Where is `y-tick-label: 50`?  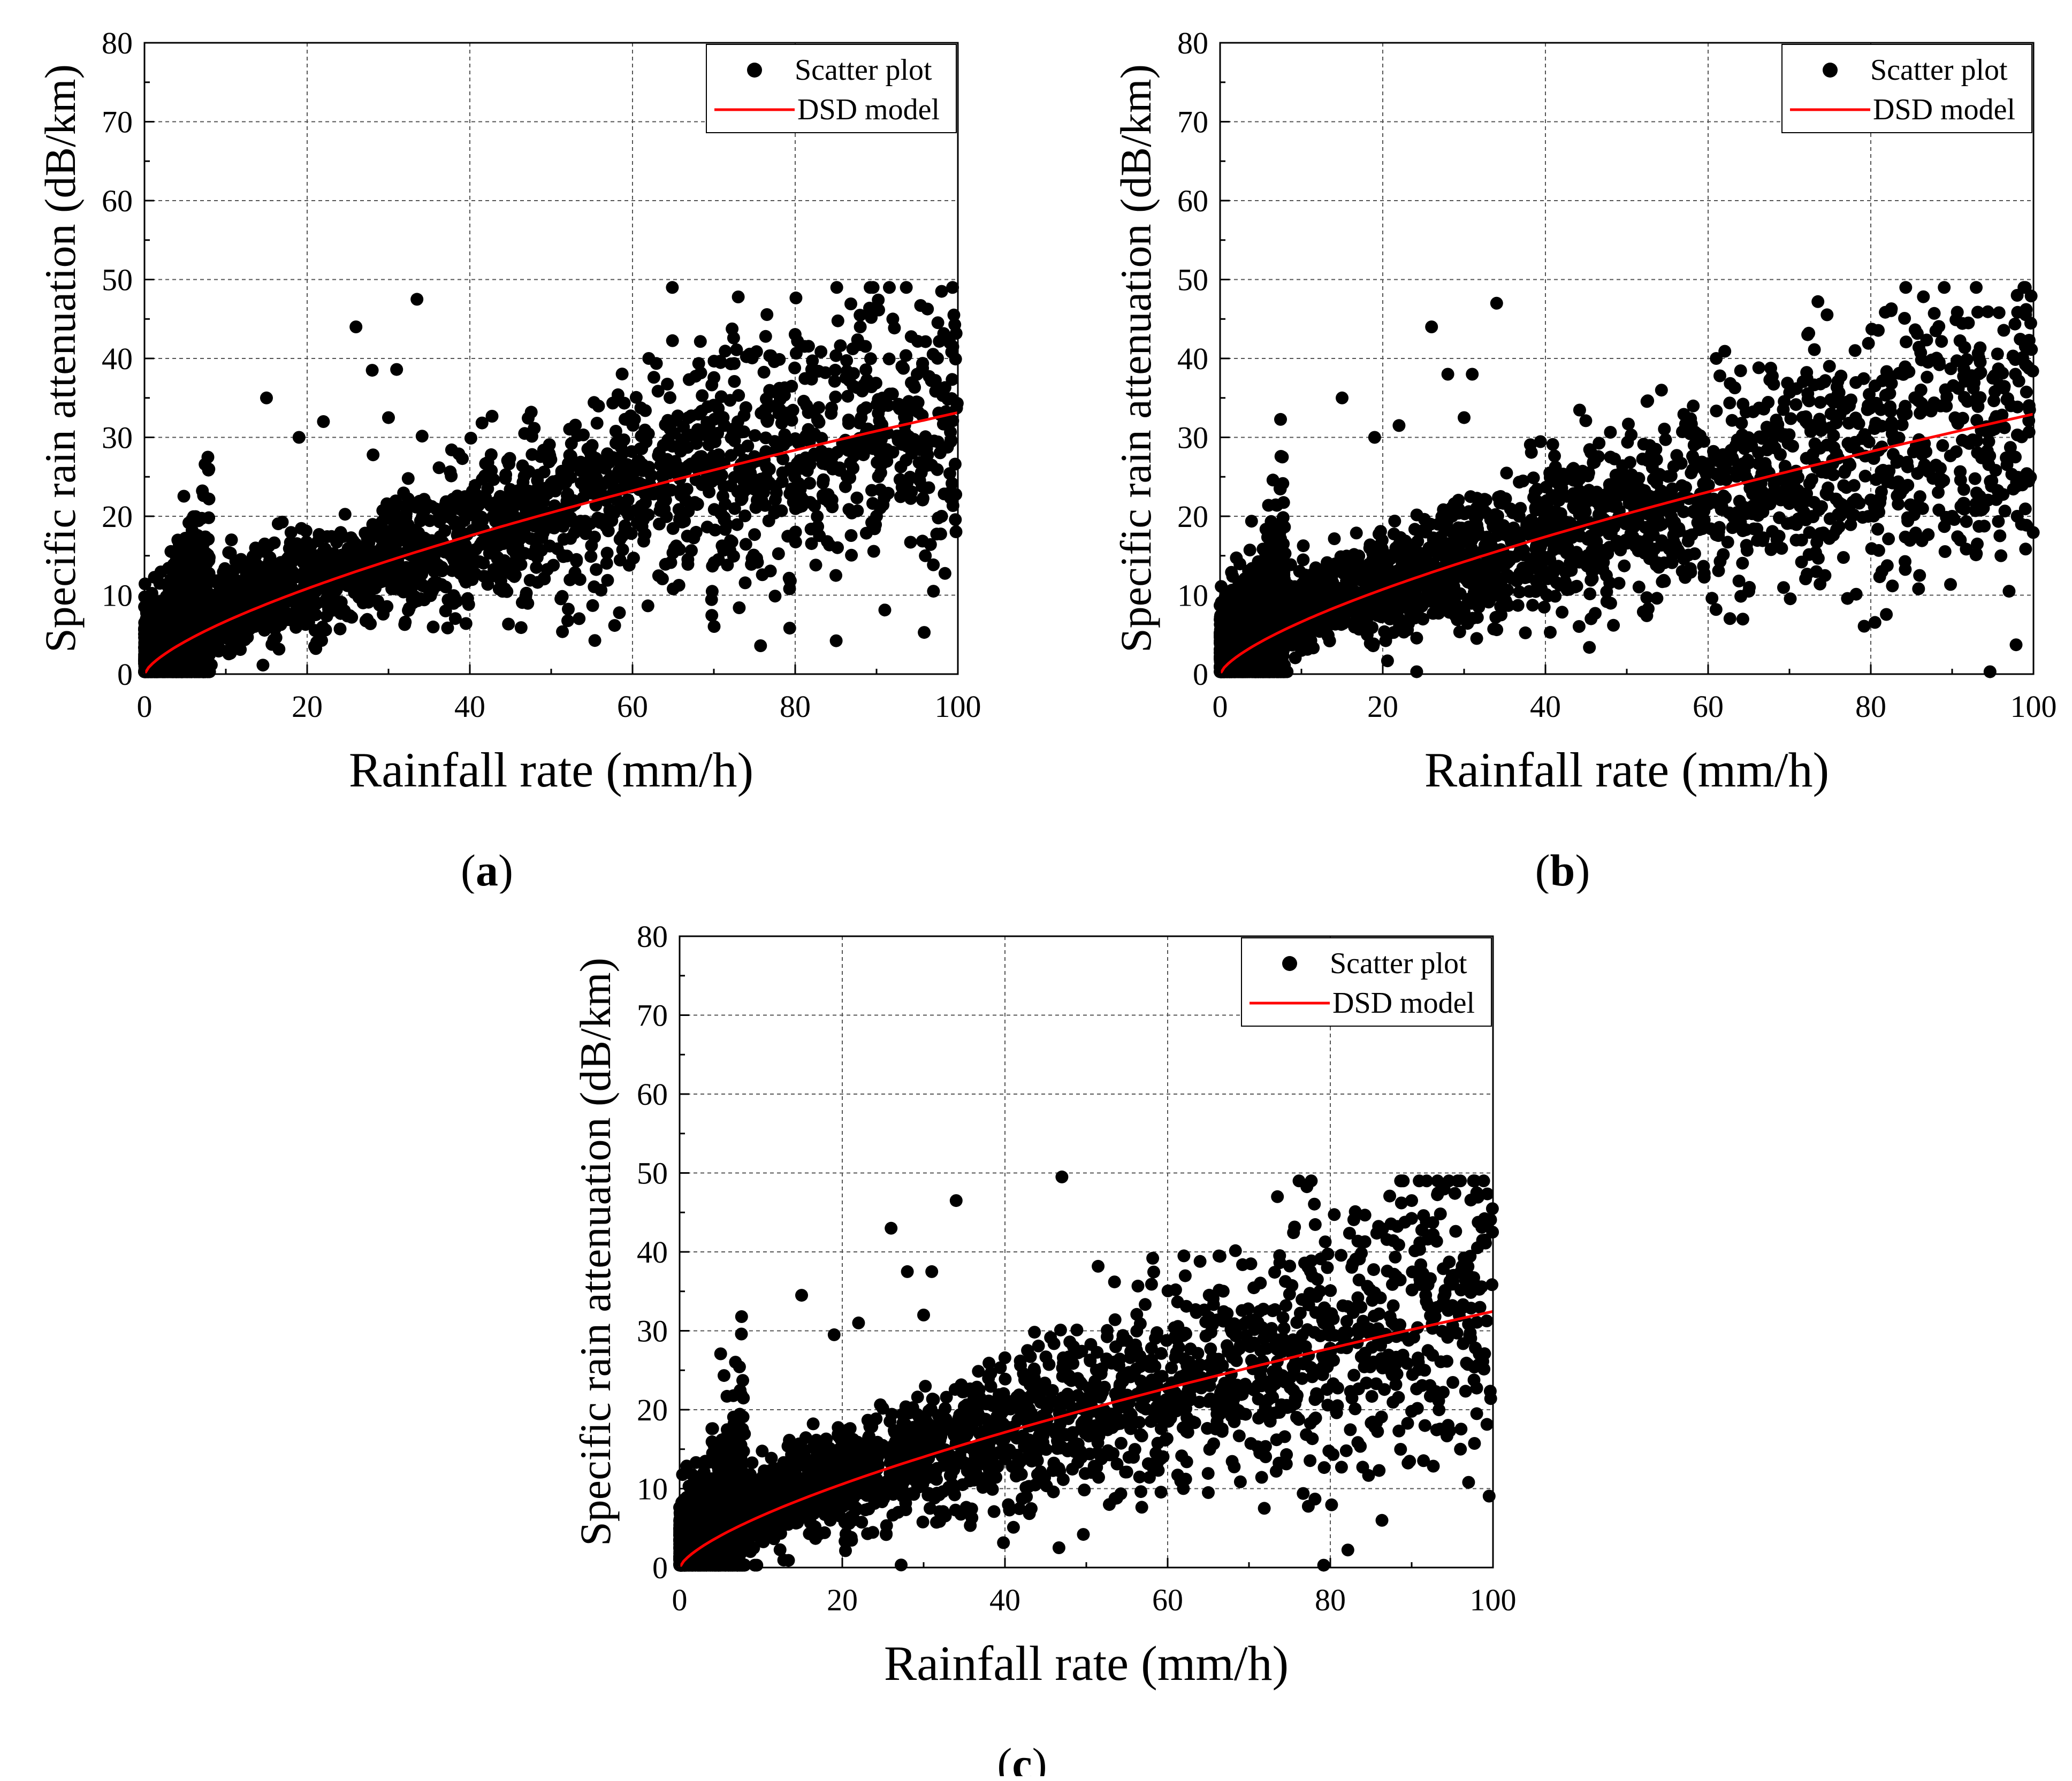
y-tick-label: 50 is located at coordinates (118, 280).